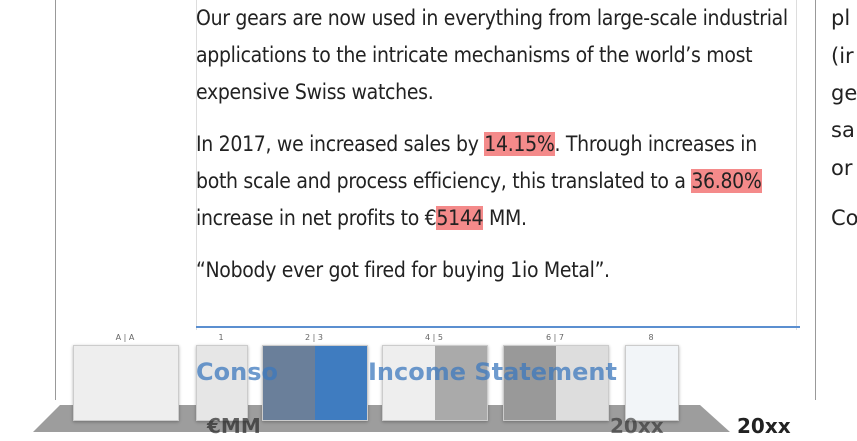 The image size is (857, 441). Describe the element at coordinates (726, 181) in the screenshot. I see `highlight: 36.80%` at that location.